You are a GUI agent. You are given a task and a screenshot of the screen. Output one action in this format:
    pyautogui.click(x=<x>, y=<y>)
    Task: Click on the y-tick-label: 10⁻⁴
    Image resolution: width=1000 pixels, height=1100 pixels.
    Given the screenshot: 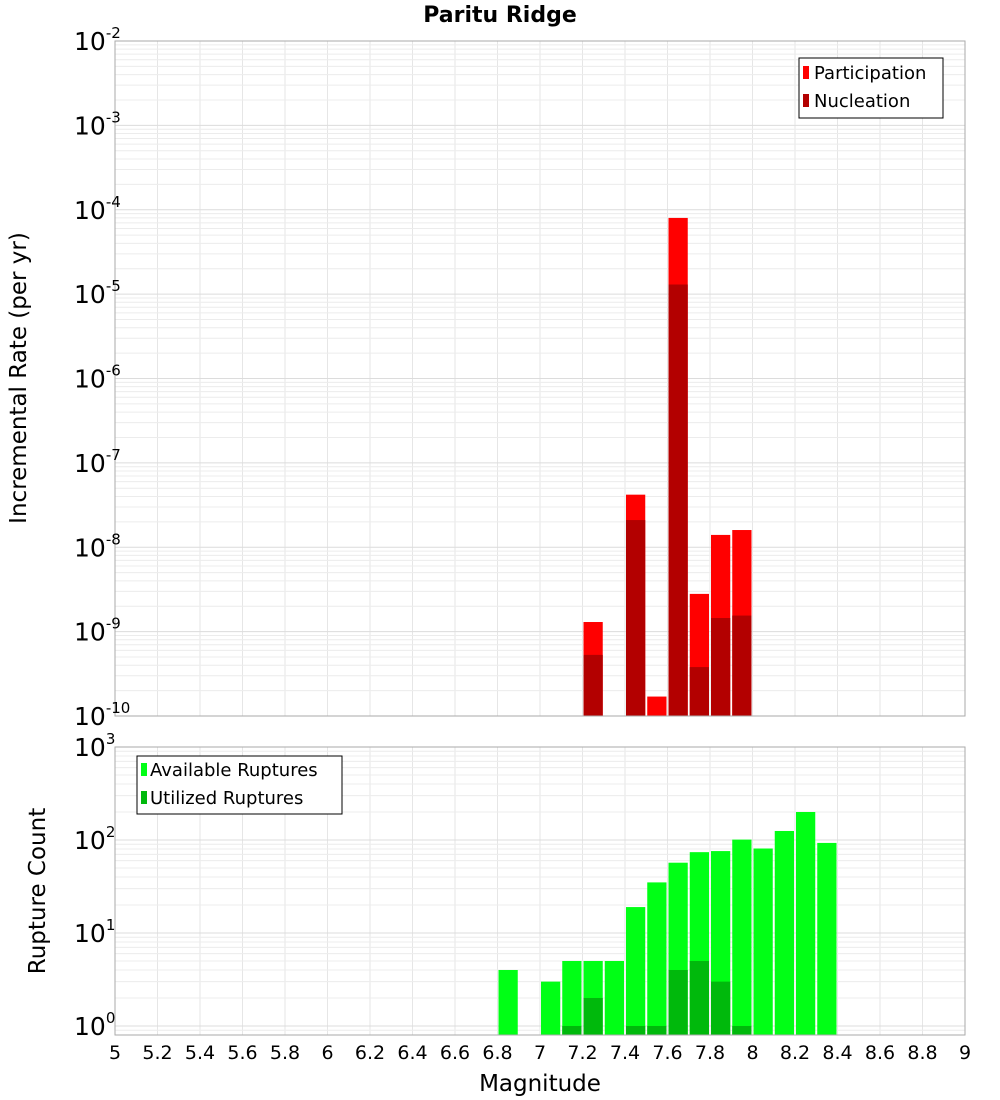 What is the action you would take?
    pyautogui.click(x=97, y=209)
    